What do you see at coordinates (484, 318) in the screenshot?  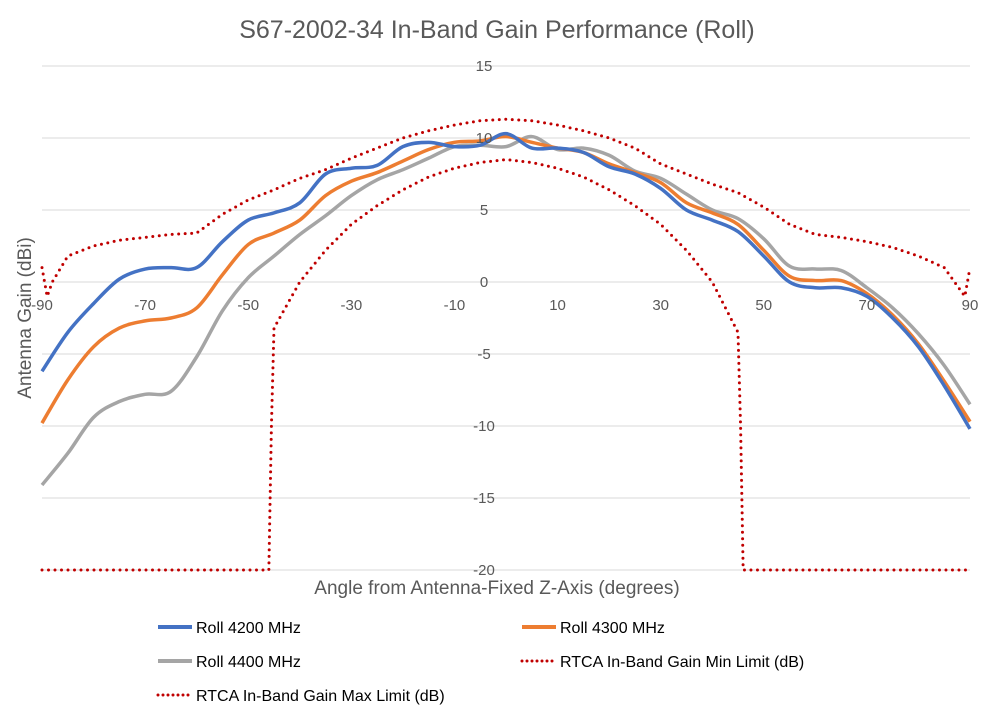 I see `y-tick-labels: 15 10 5 0 -5 -10 -15 -20` at bounding box center [484, 318].